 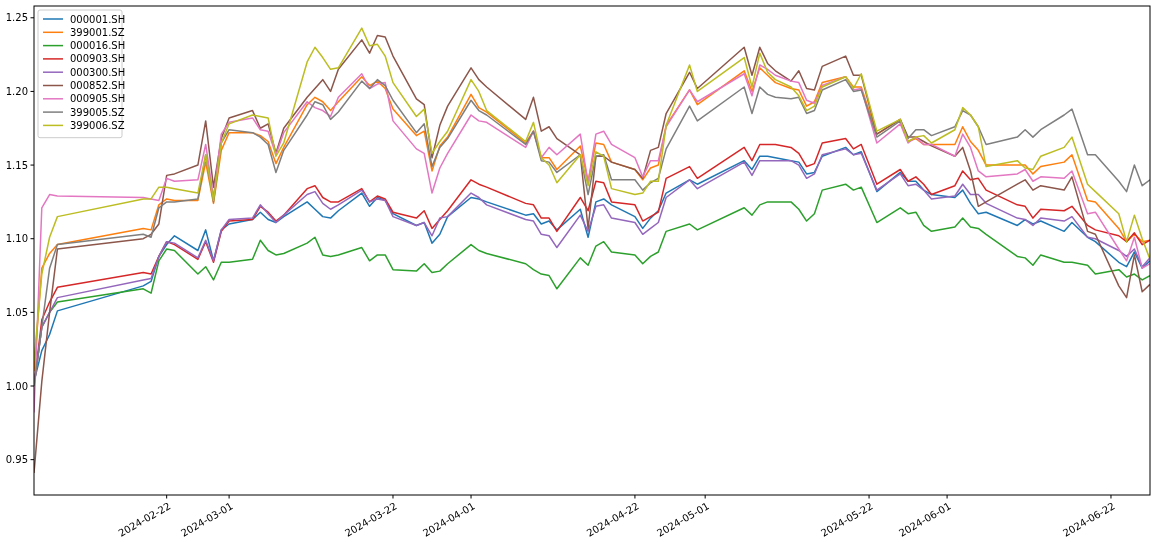 What do you see at coordinates (98, 59) in the screenshot?
I see `legend-label: 000903.SH` at bounding box center [98, 59].